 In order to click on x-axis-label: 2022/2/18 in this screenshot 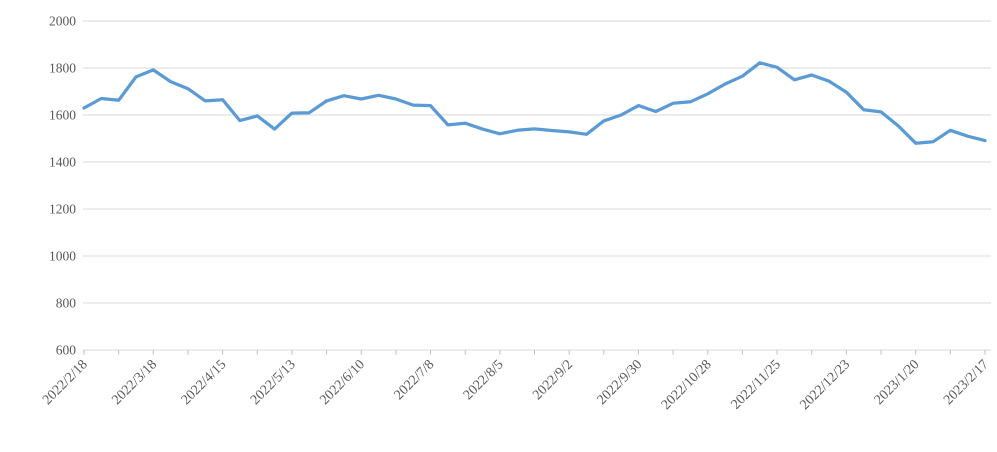, I will do `click(65, 382)`.